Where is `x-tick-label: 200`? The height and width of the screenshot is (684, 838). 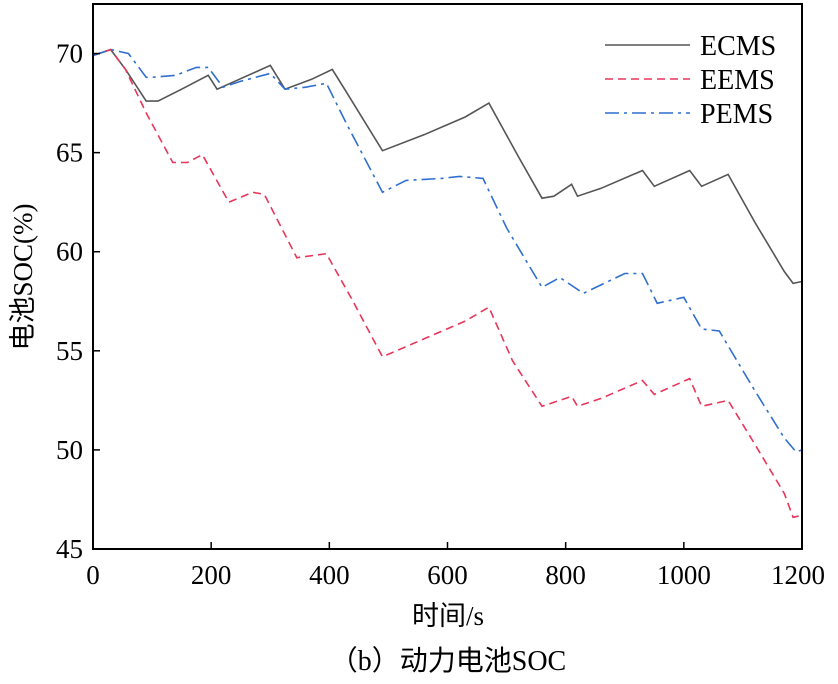 x-tick-label: 200 is located at coordinates (211, 575).